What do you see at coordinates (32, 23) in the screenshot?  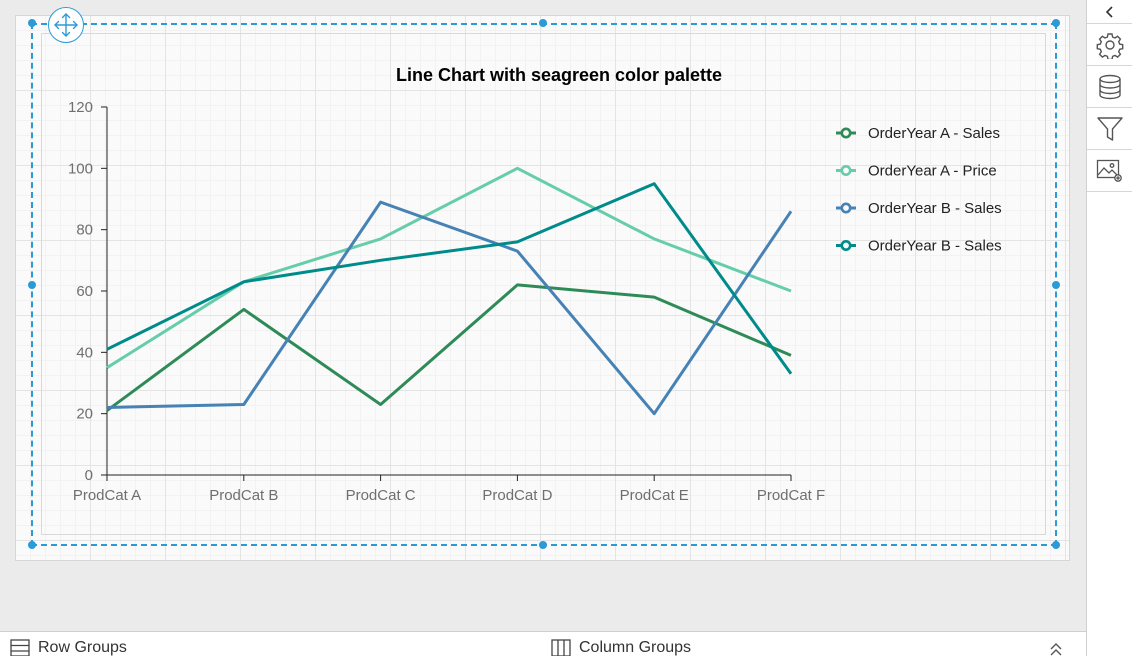 I see `resize-handle-top-left` at bounding box center [32, 23].